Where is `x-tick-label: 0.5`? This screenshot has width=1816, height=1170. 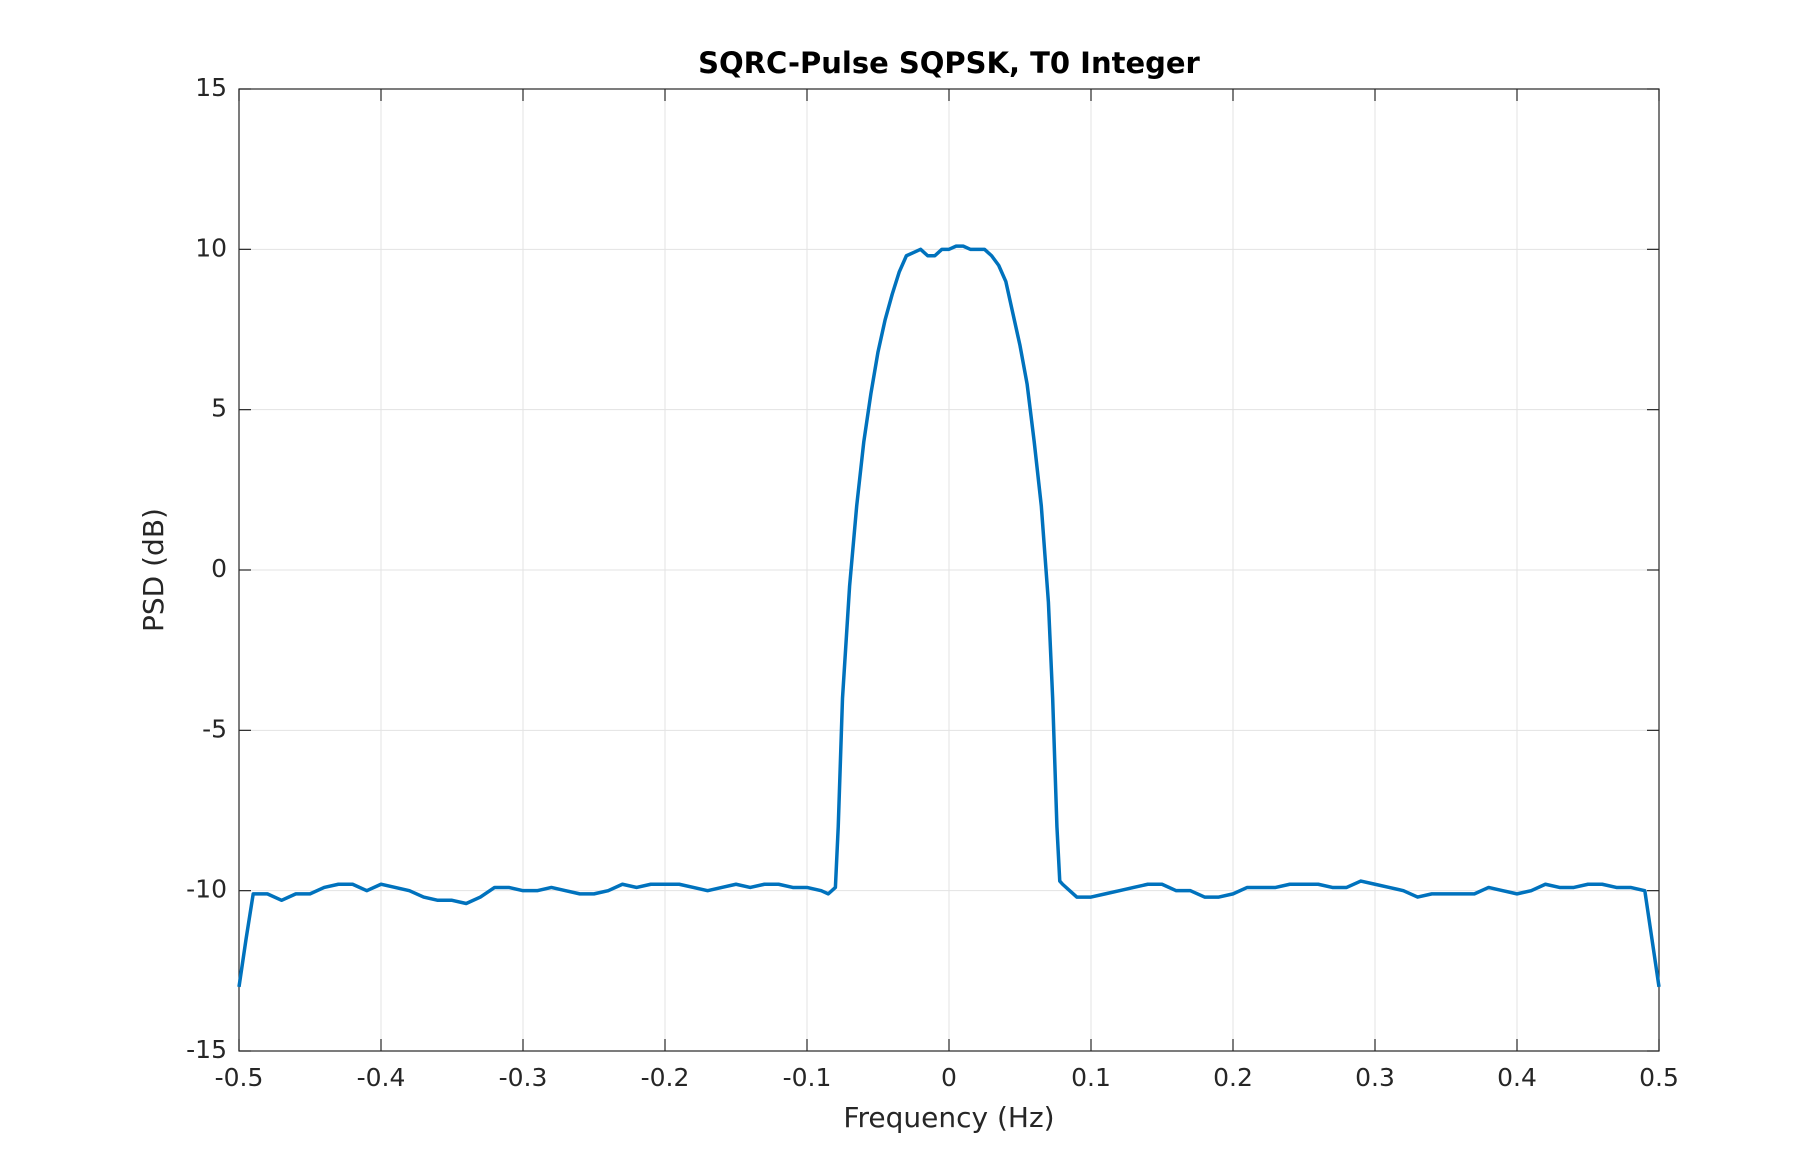
x-tick-label: 0.5 is located at coordinates (1659, 1077).